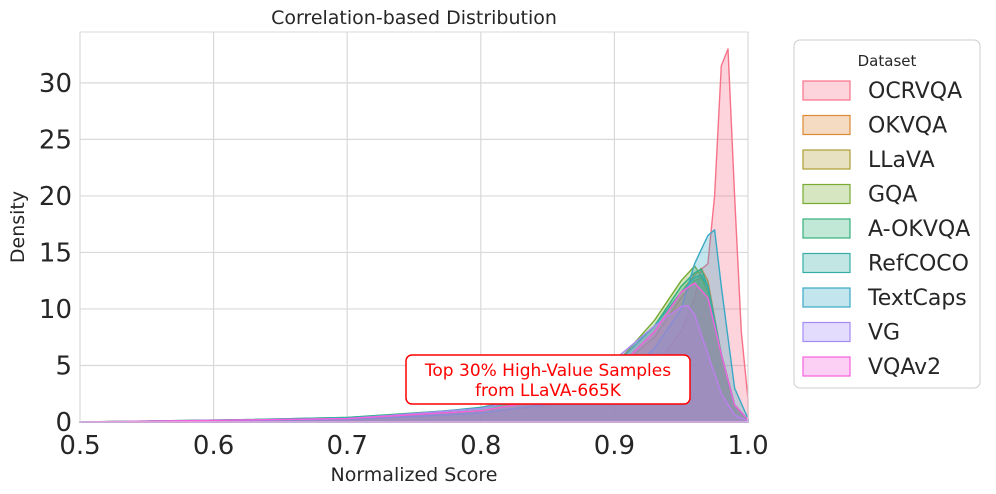 This screenshot has height=494, width=996. I want to click on legend-swatch-vqav2, so click(826, 366).